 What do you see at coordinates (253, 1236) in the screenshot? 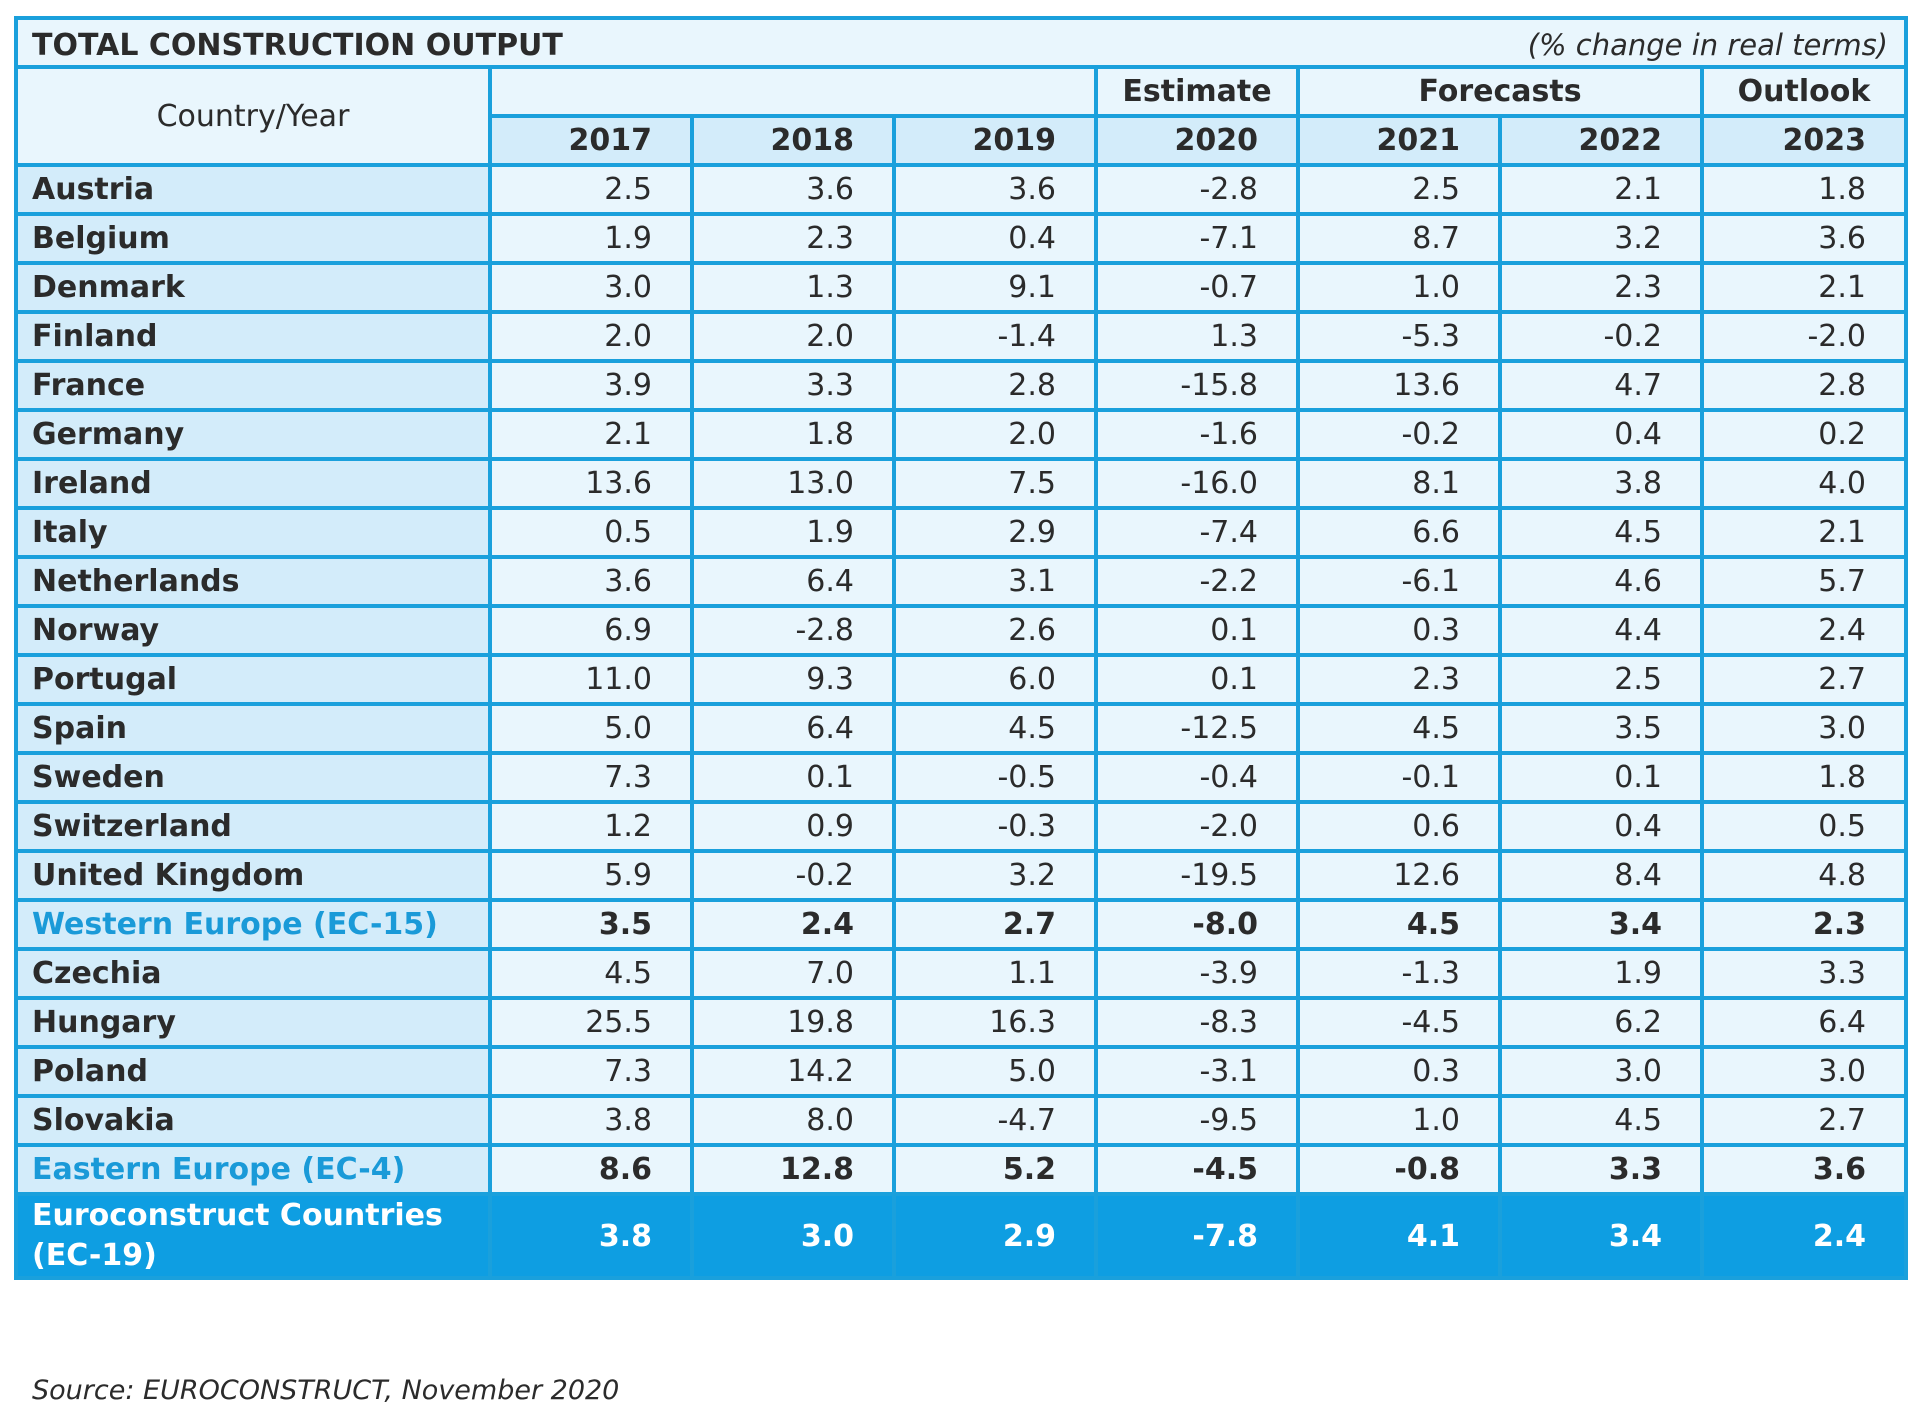
I see `country-name: Euroconstruct Countries (EC-19)` at bounding box center [253, 1236].